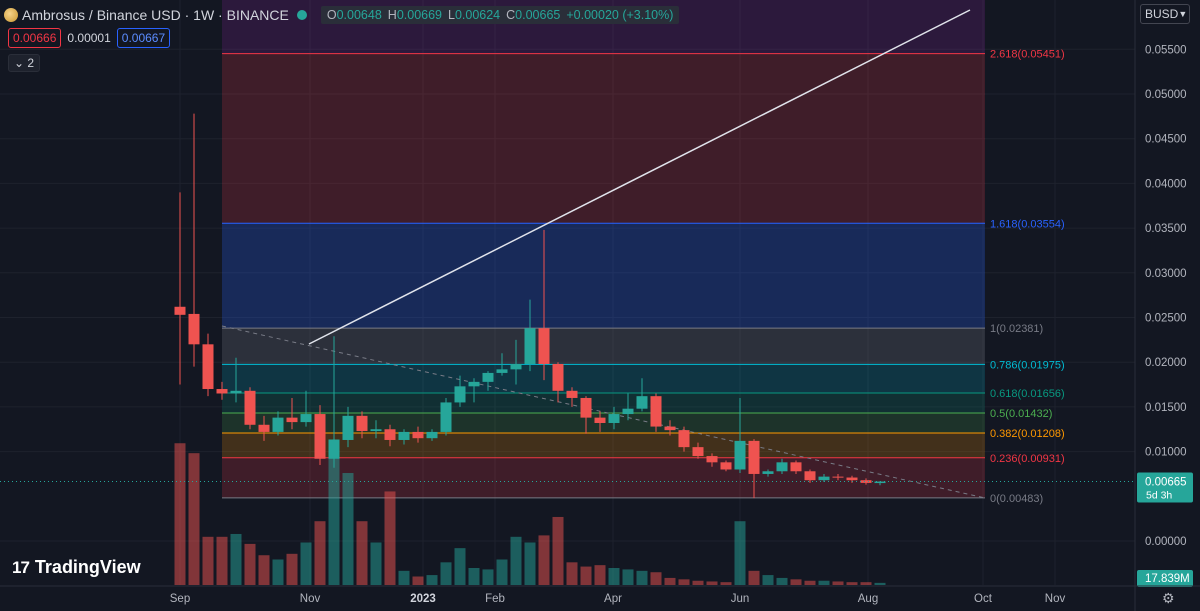 Image resolution: width=1200 pixels, height=611 pixels. What do you see at coordinates (1027, 459) in the screenshot?
I see `fib-level-label: 0.236(0.00931)` at bounding box center [1027, 459].